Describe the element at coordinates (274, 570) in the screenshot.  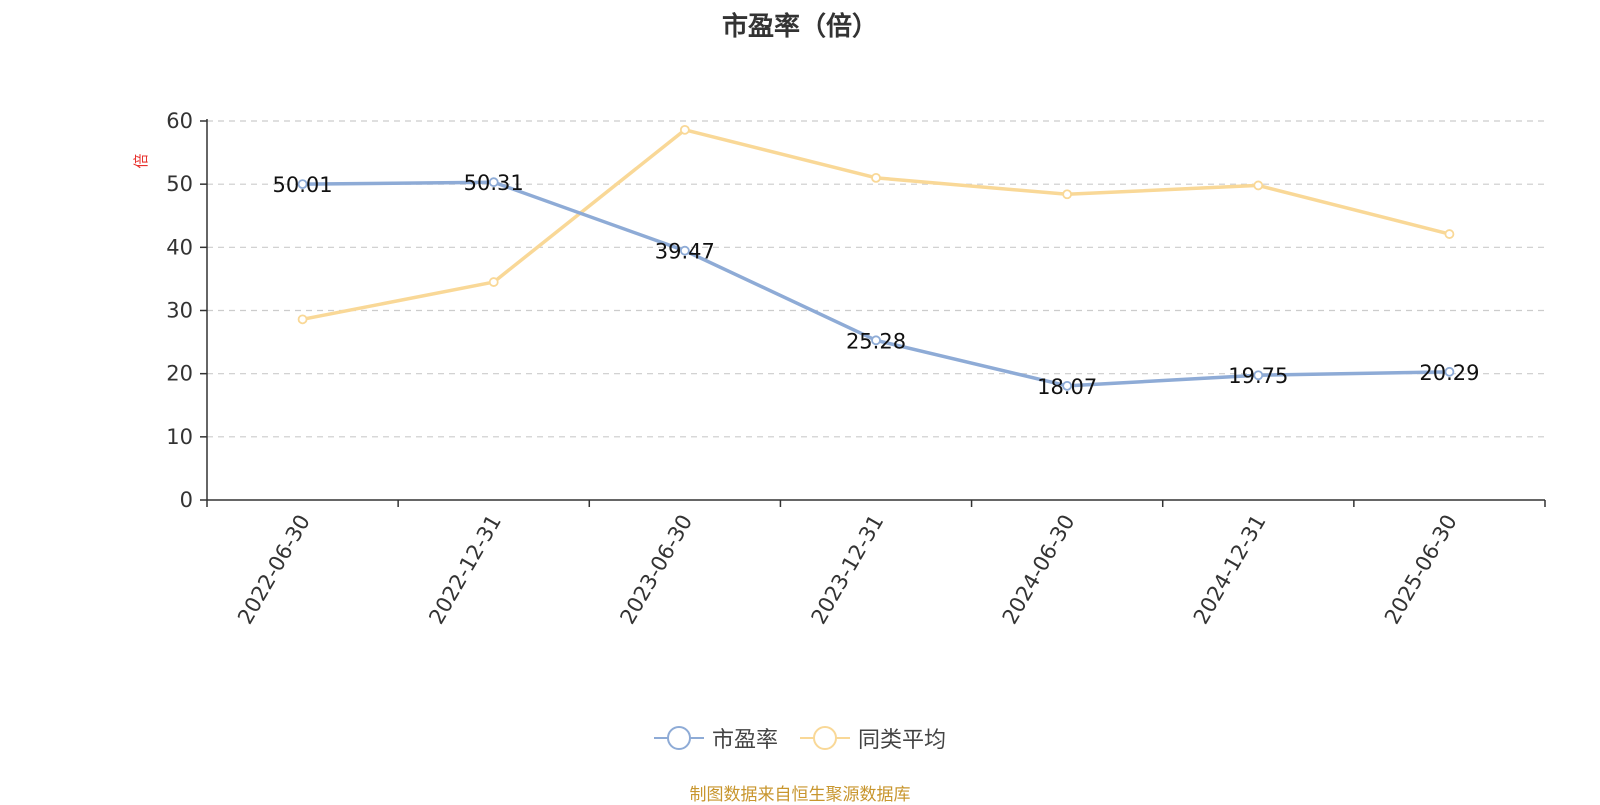
I see `x-tick-label: 2022-06-30` at that location.